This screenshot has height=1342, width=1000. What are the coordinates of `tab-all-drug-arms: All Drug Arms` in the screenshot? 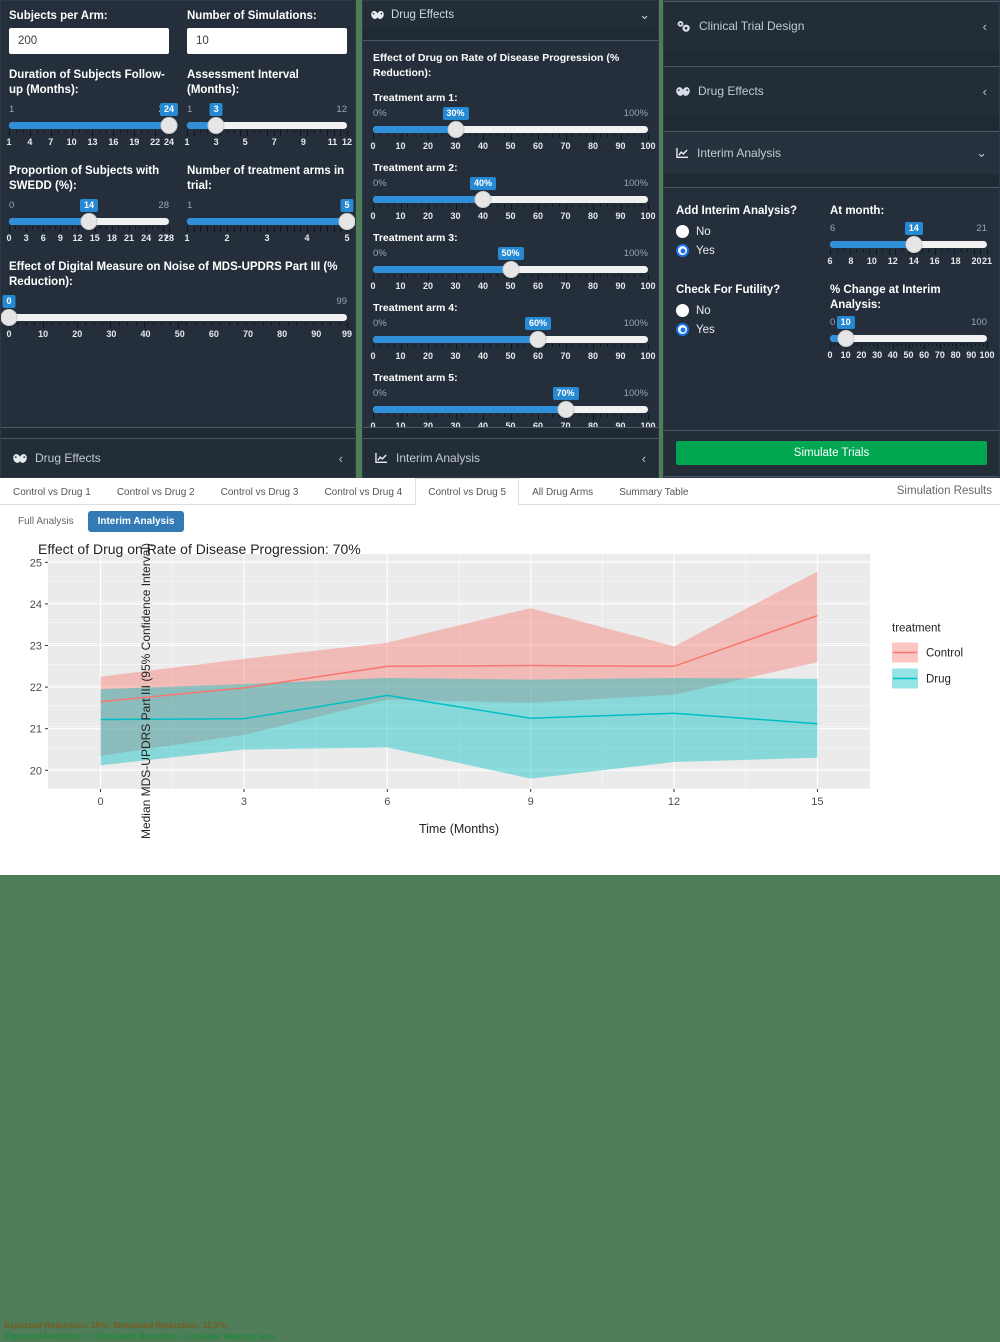 It's located at (563, 492).